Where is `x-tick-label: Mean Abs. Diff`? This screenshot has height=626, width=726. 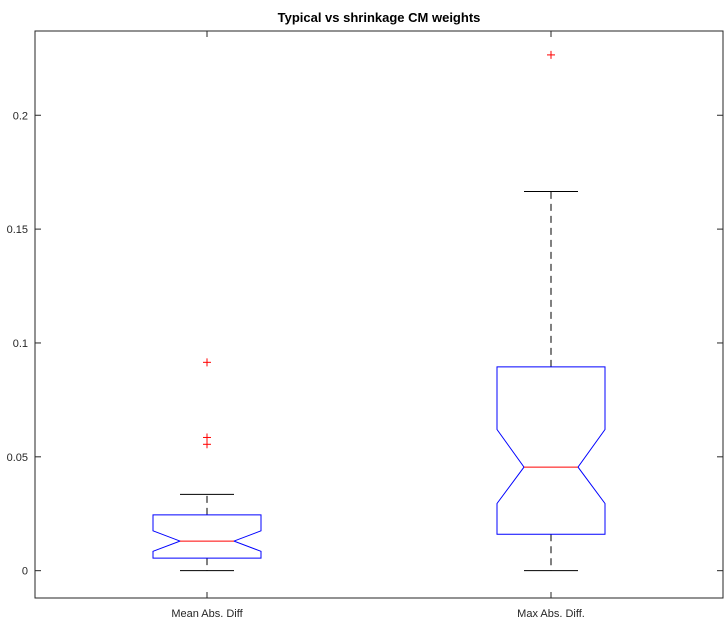
x-tick-label: Mean Abs. Diff is located at coordinates (207, 614).